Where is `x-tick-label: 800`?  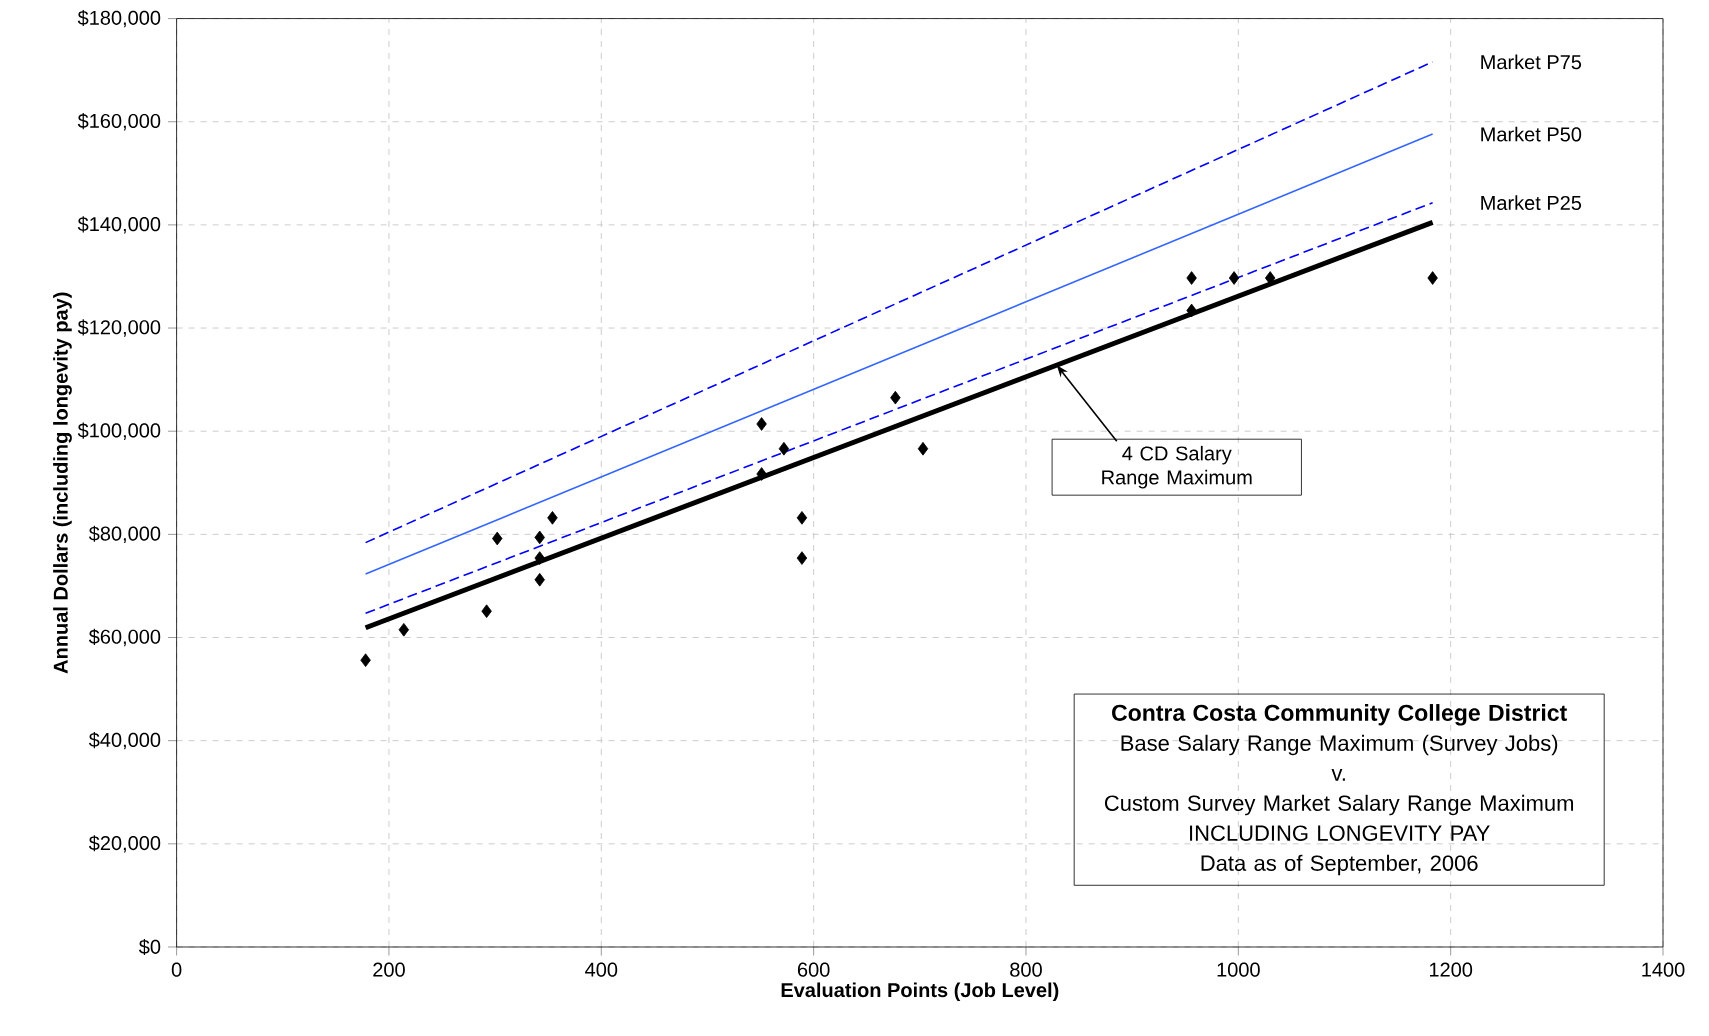 x-tick-label: 800 is located at coordinates (1026, 969).